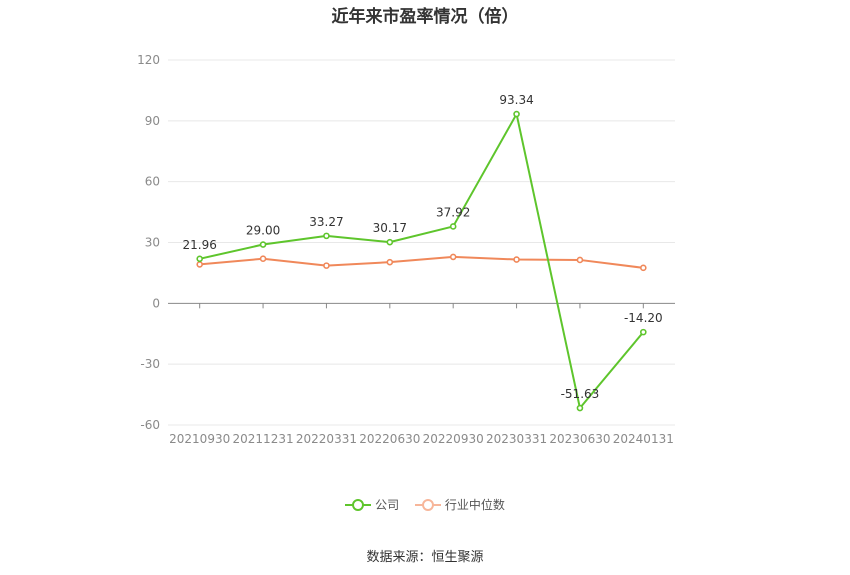 The height and width of the screenshot is (575, 850). What do you see at coordinates (152, 121) in the screenshot?
I see `y-tick-label: 90` at bounding box center [152, 121].